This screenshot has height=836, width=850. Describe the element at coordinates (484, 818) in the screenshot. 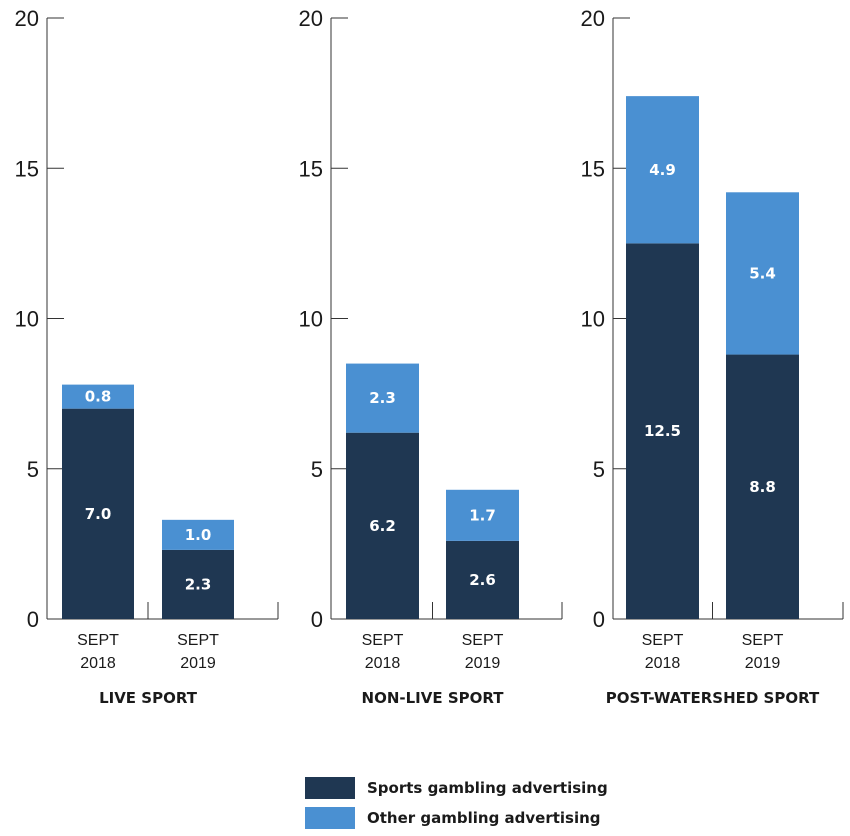

I see `legend-label-other: Other gambling advertising` at that location.